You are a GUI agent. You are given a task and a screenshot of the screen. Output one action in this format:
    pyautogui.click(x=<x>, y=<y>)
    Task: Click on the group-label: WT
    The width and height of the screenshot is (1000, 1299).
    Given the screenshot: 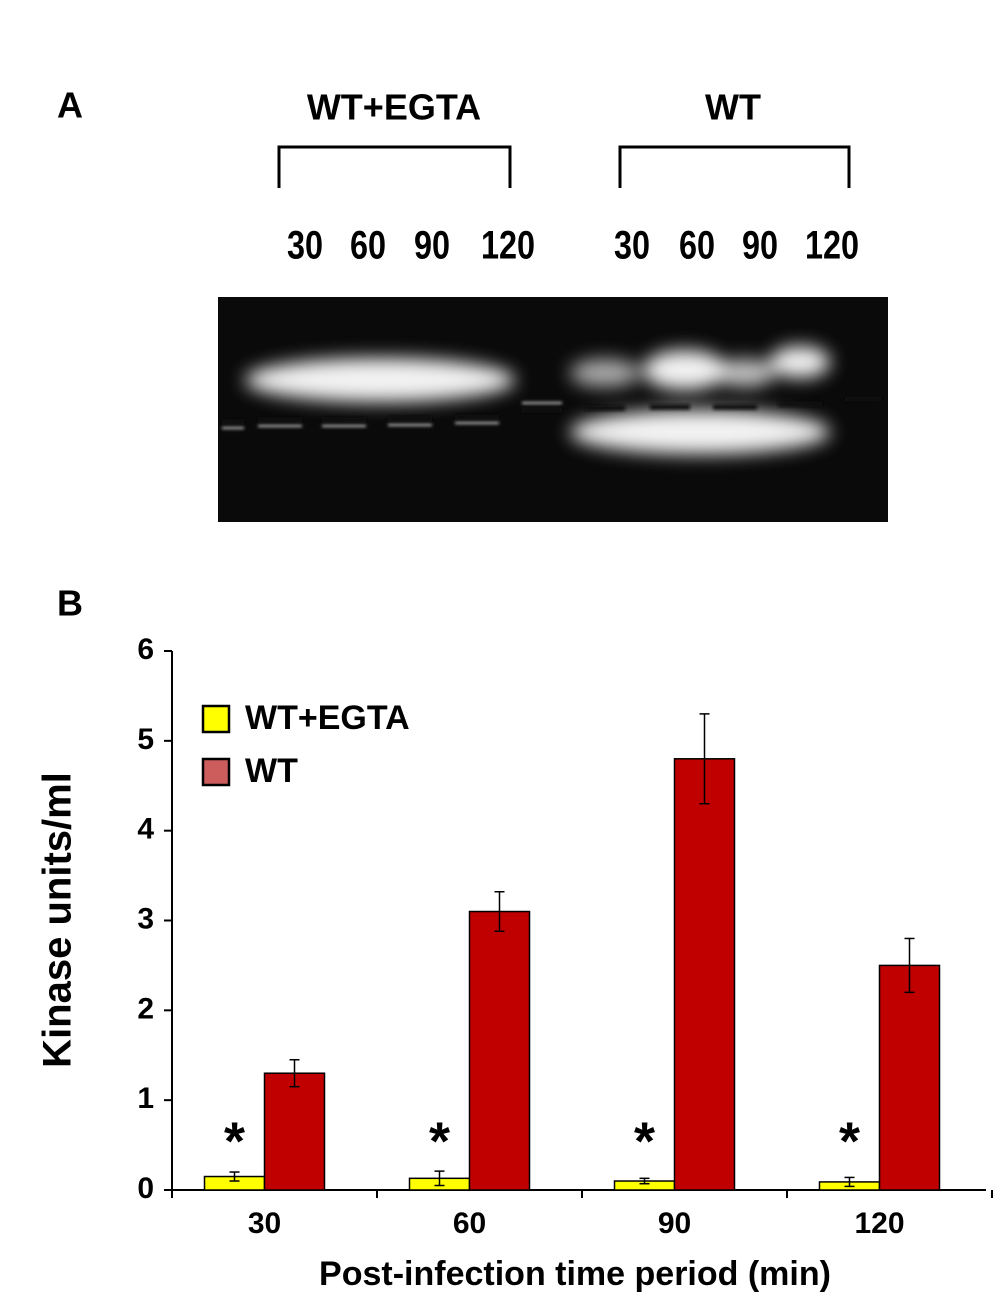 What is the action you would take?
    pyautogui.click(x=733, y=107)
    